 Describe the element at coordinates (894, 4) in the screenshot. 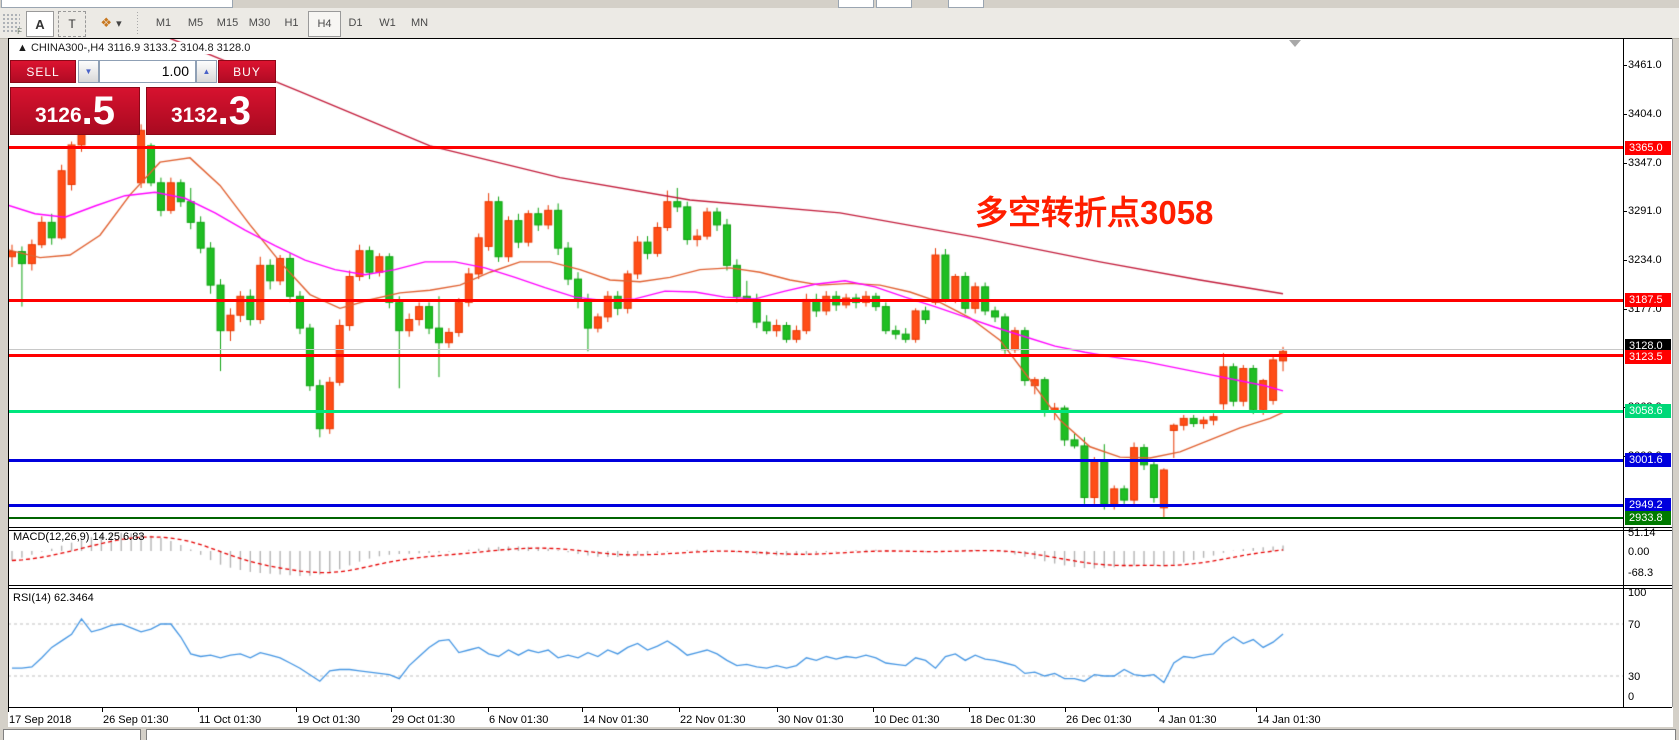

I see `top-button-sliver` at that location.